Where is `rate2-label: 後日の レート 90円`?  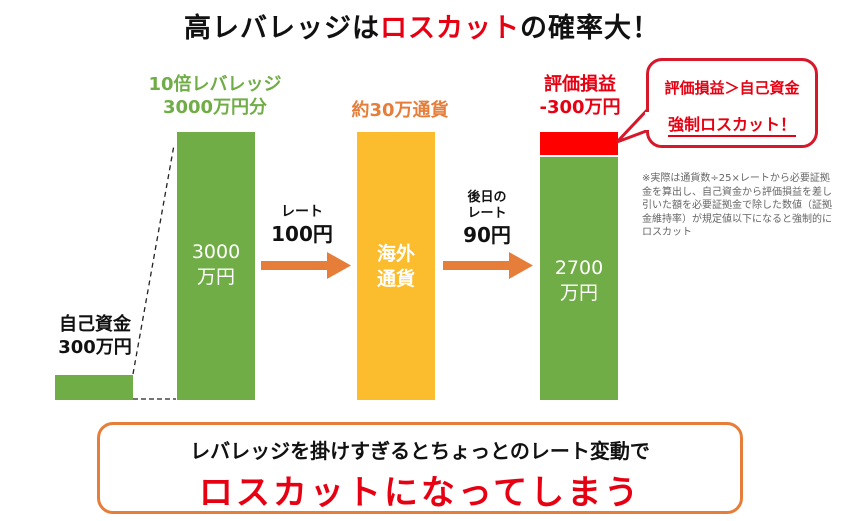 rate2-label: 後日の レート 90円 is located at coordinates (487, 219).